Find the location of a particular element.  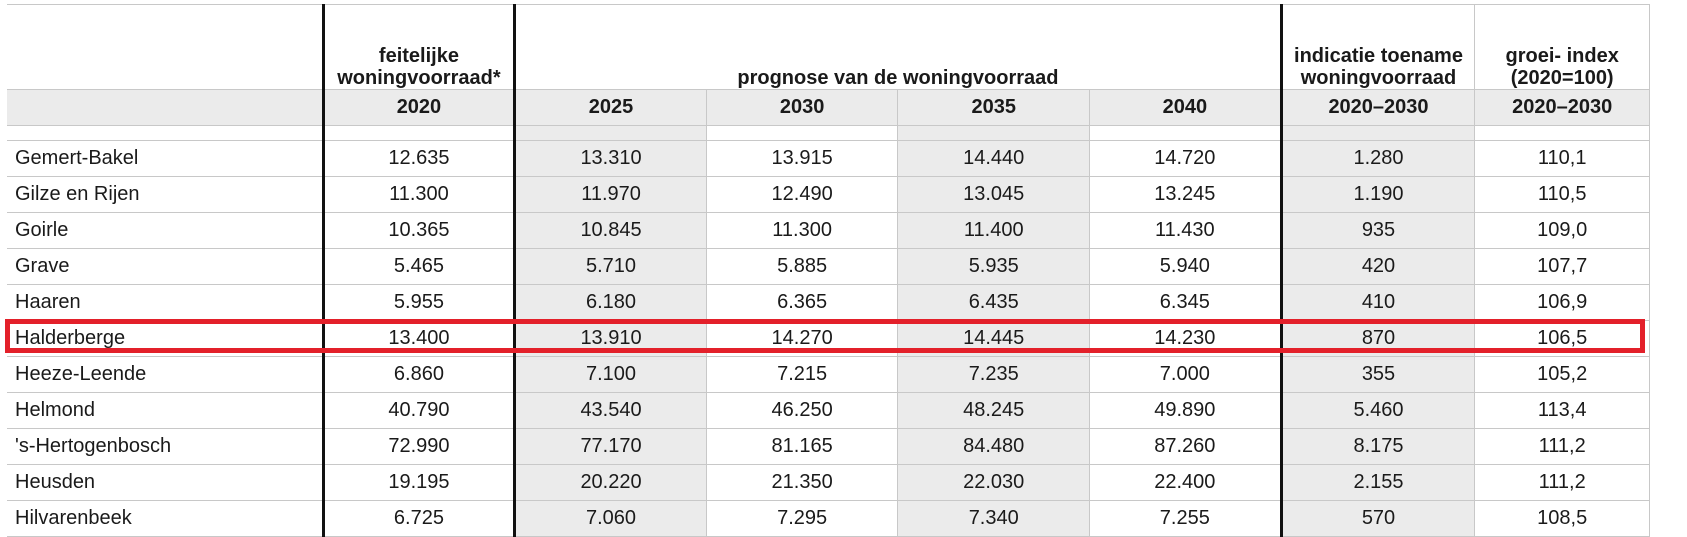

table-cell: 12.490 is located at coordinates (802, 194).